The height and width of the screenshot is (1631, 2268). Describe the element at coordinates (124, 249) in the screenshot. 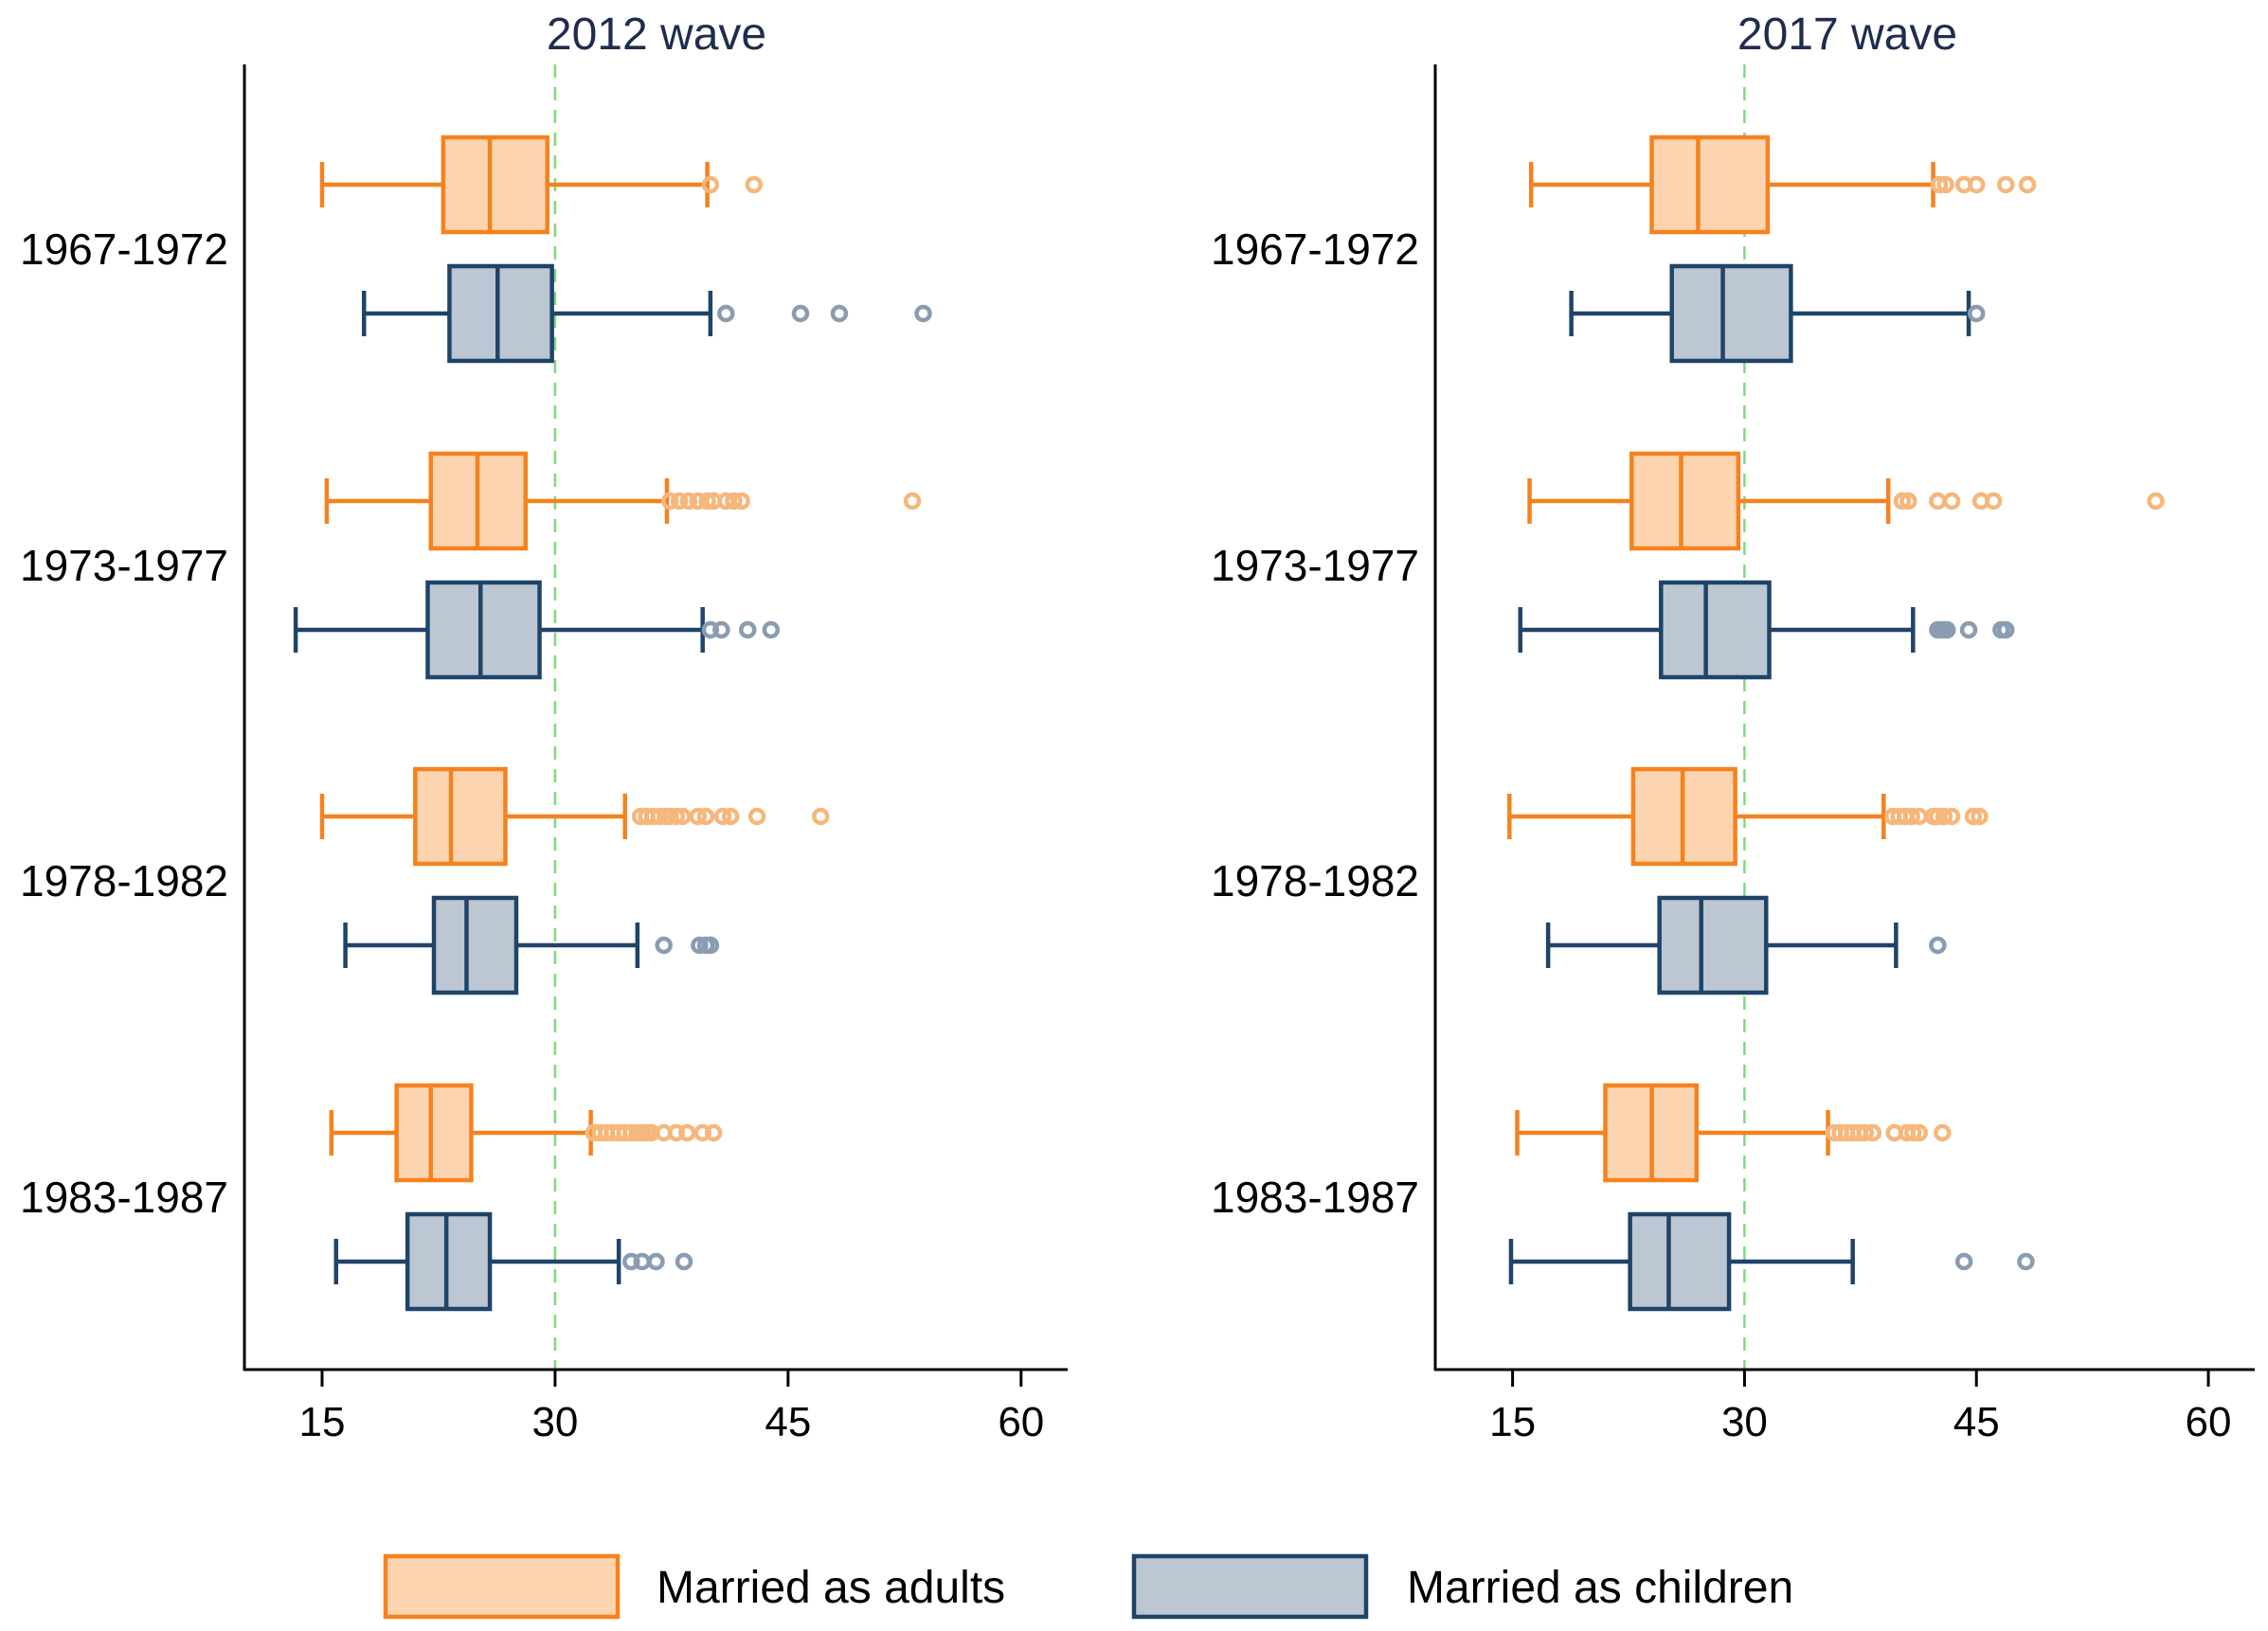

I see `category-label: 1967-1972` at that location.